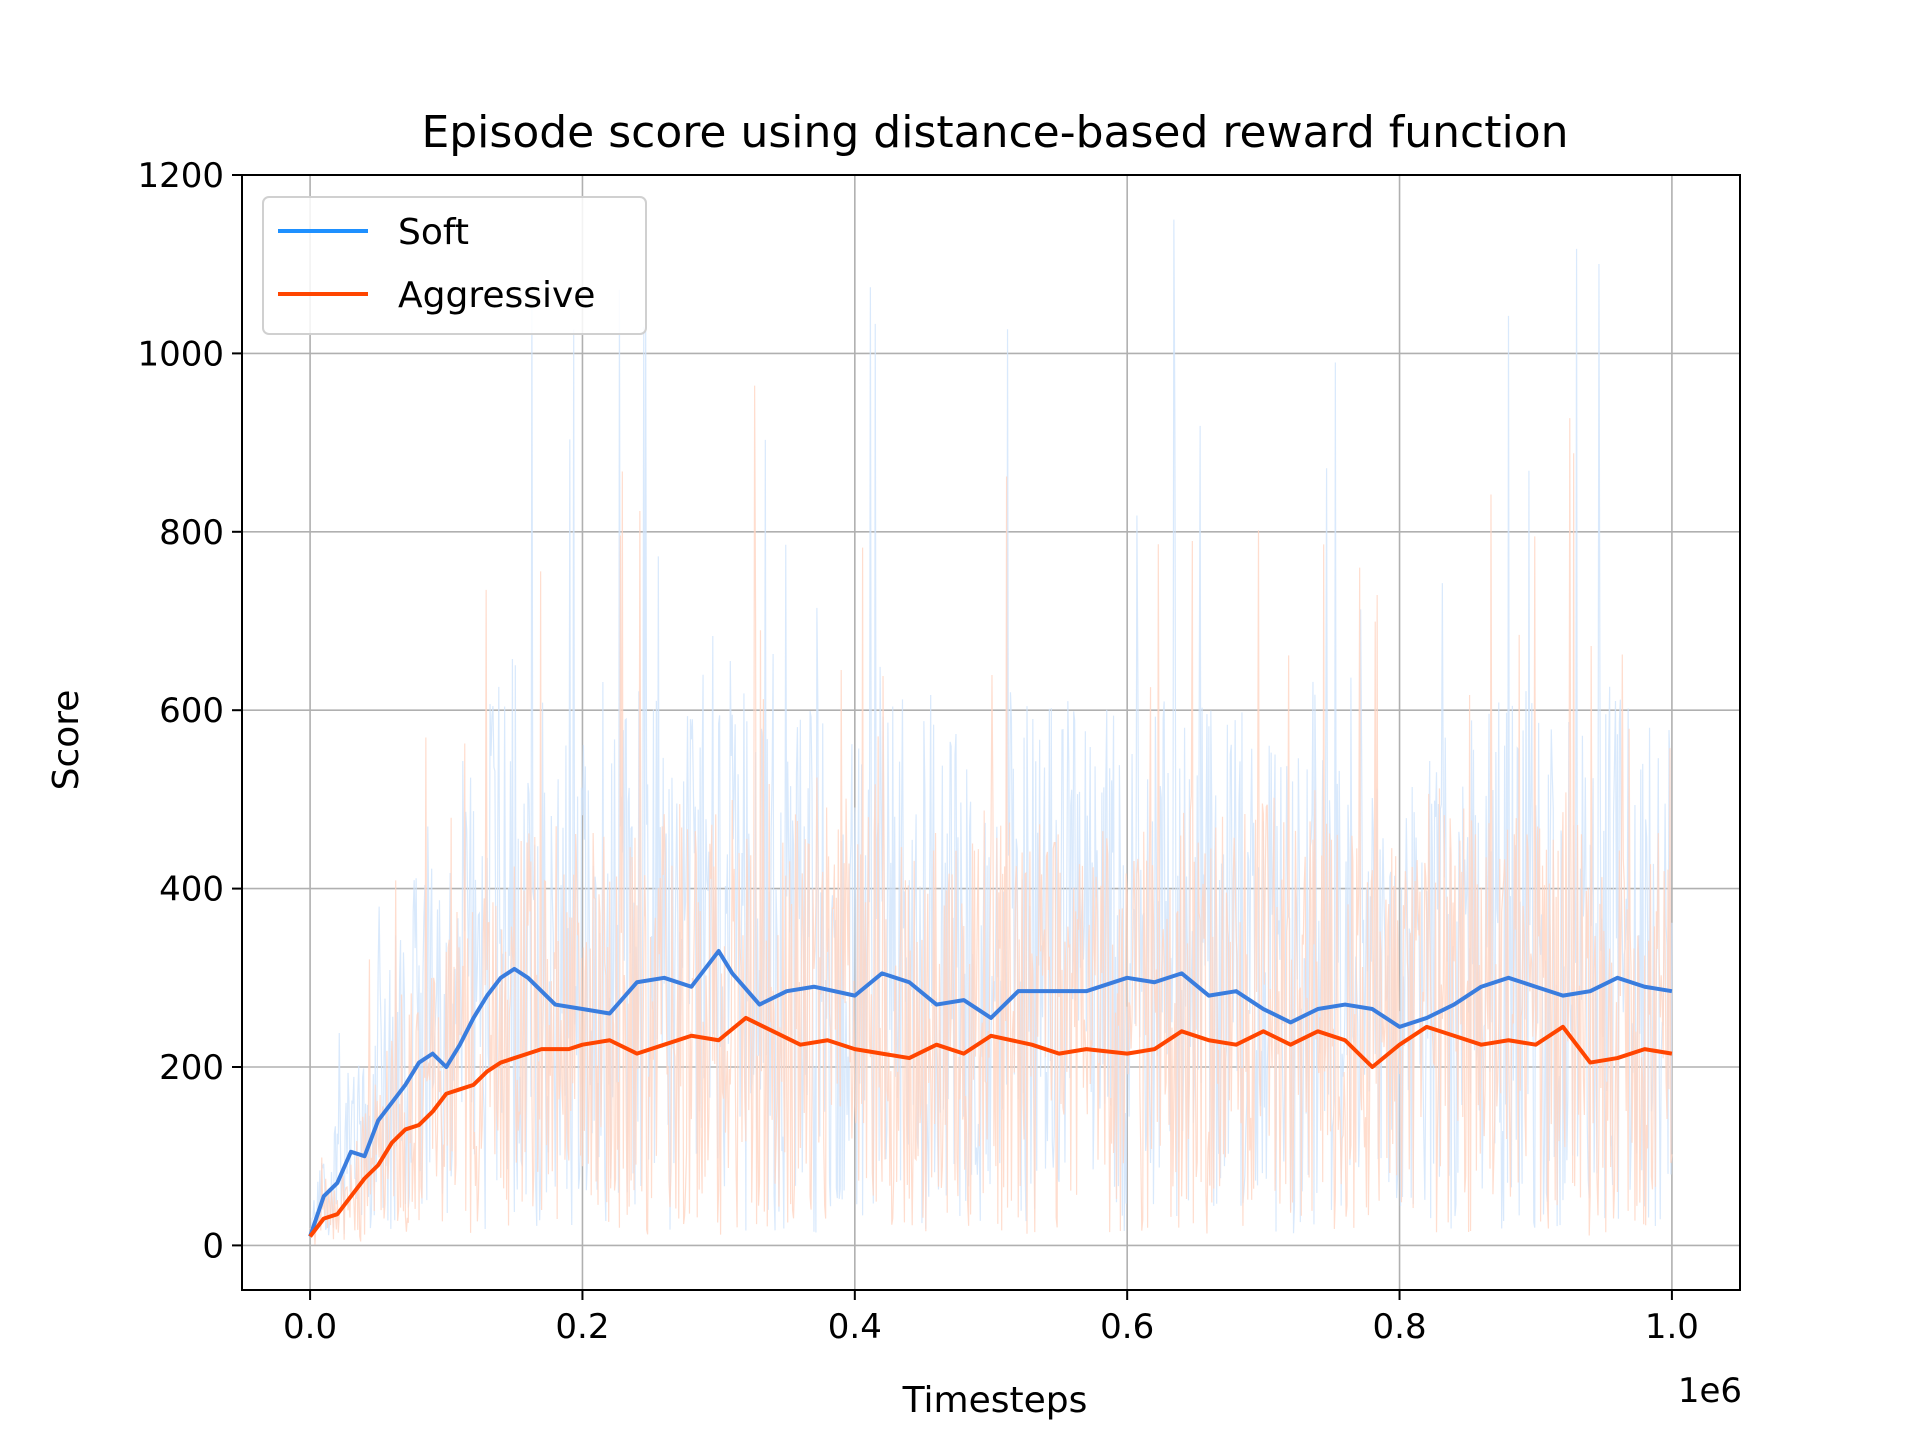 This screenshot has height=1440, width=1920. What do you see at coordinates (310, 1327) in the screenshot?
I see `x-tick-label: 0.0` at bounding box center [310, 1327].